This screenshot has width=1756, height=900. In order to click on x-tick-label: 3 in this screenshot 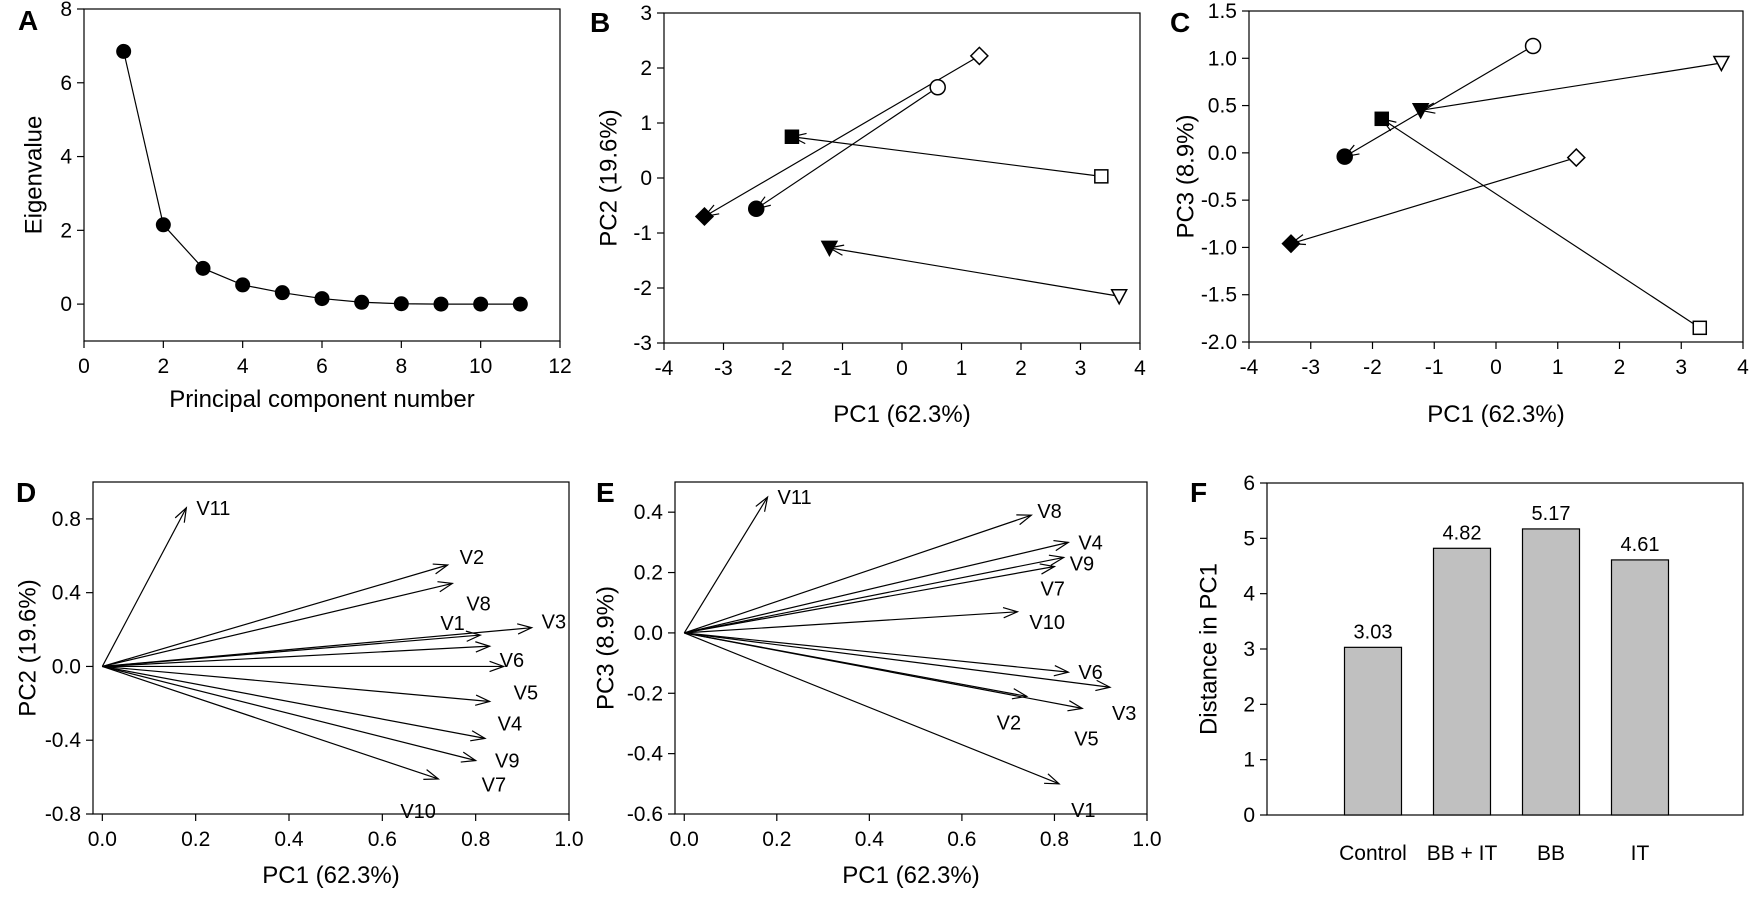, I will do `click(1081, 368)`.